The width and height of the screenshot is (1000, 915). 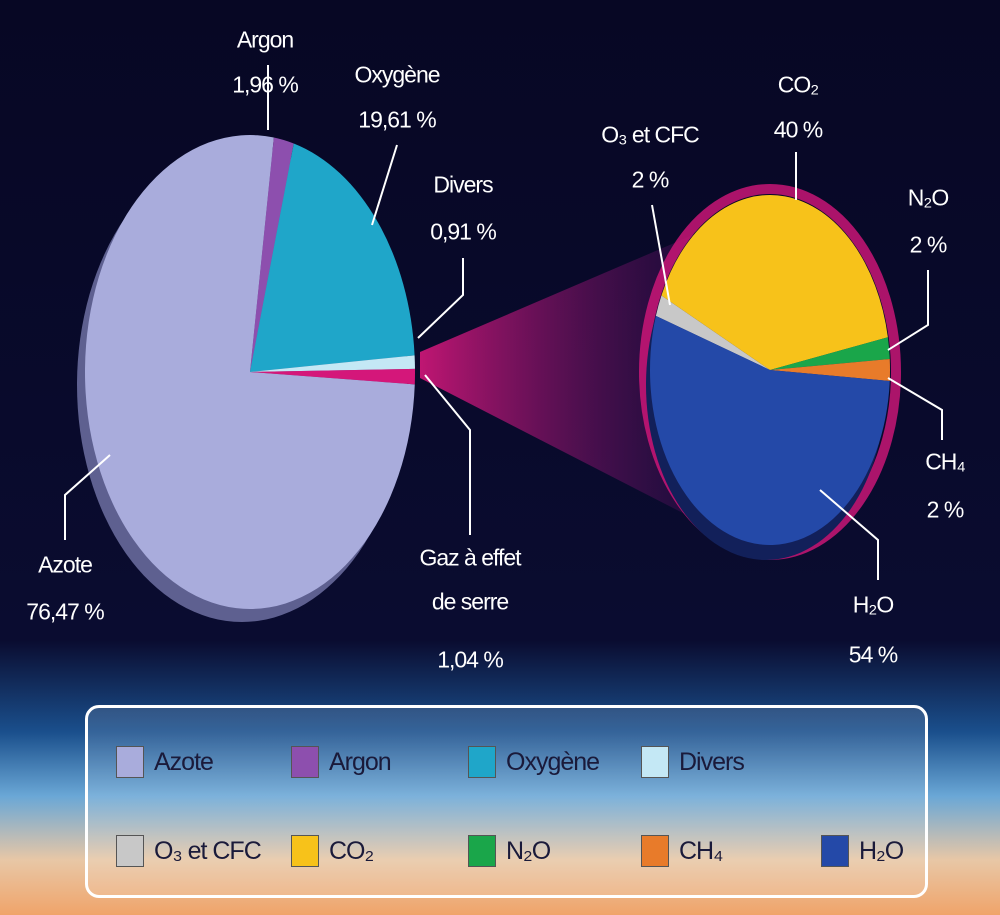 What do you see at coordinates (798, 84) in the screenshot?
I see `slice-label: CO₂` at bounding box center [798, 84].